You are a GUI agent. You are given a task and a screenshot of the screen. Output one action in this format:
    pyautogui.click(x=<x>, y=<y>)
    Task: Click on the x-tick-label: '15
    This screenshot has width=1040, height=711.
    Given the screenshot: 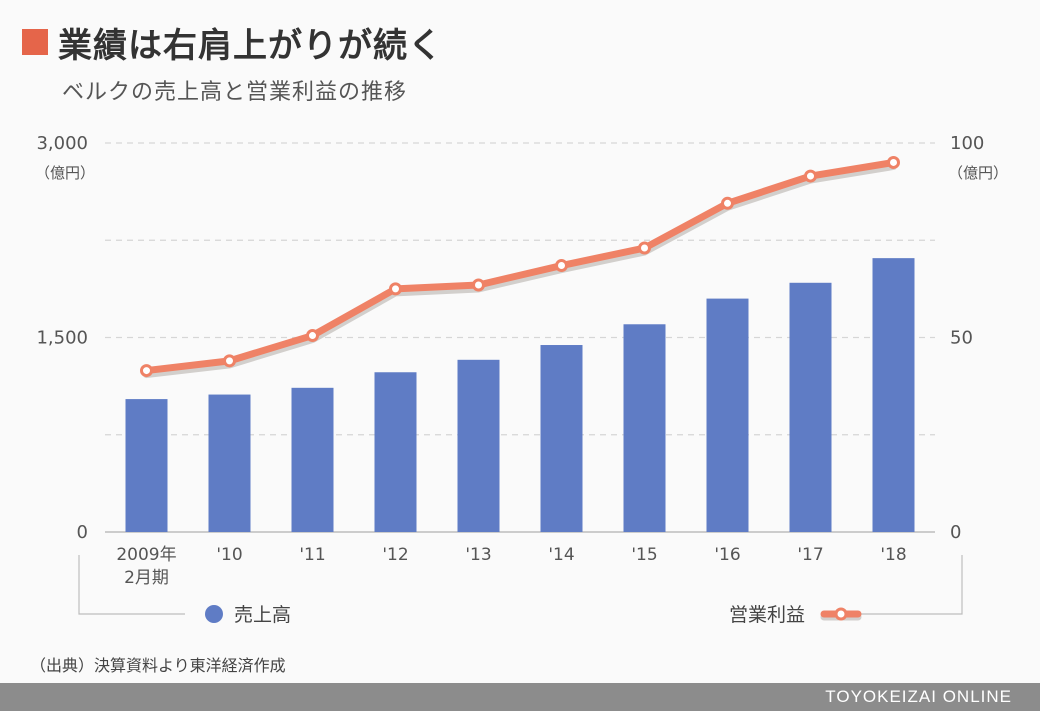 What is the action you would take?
    pyautogui.click(x=644, y=555)
    